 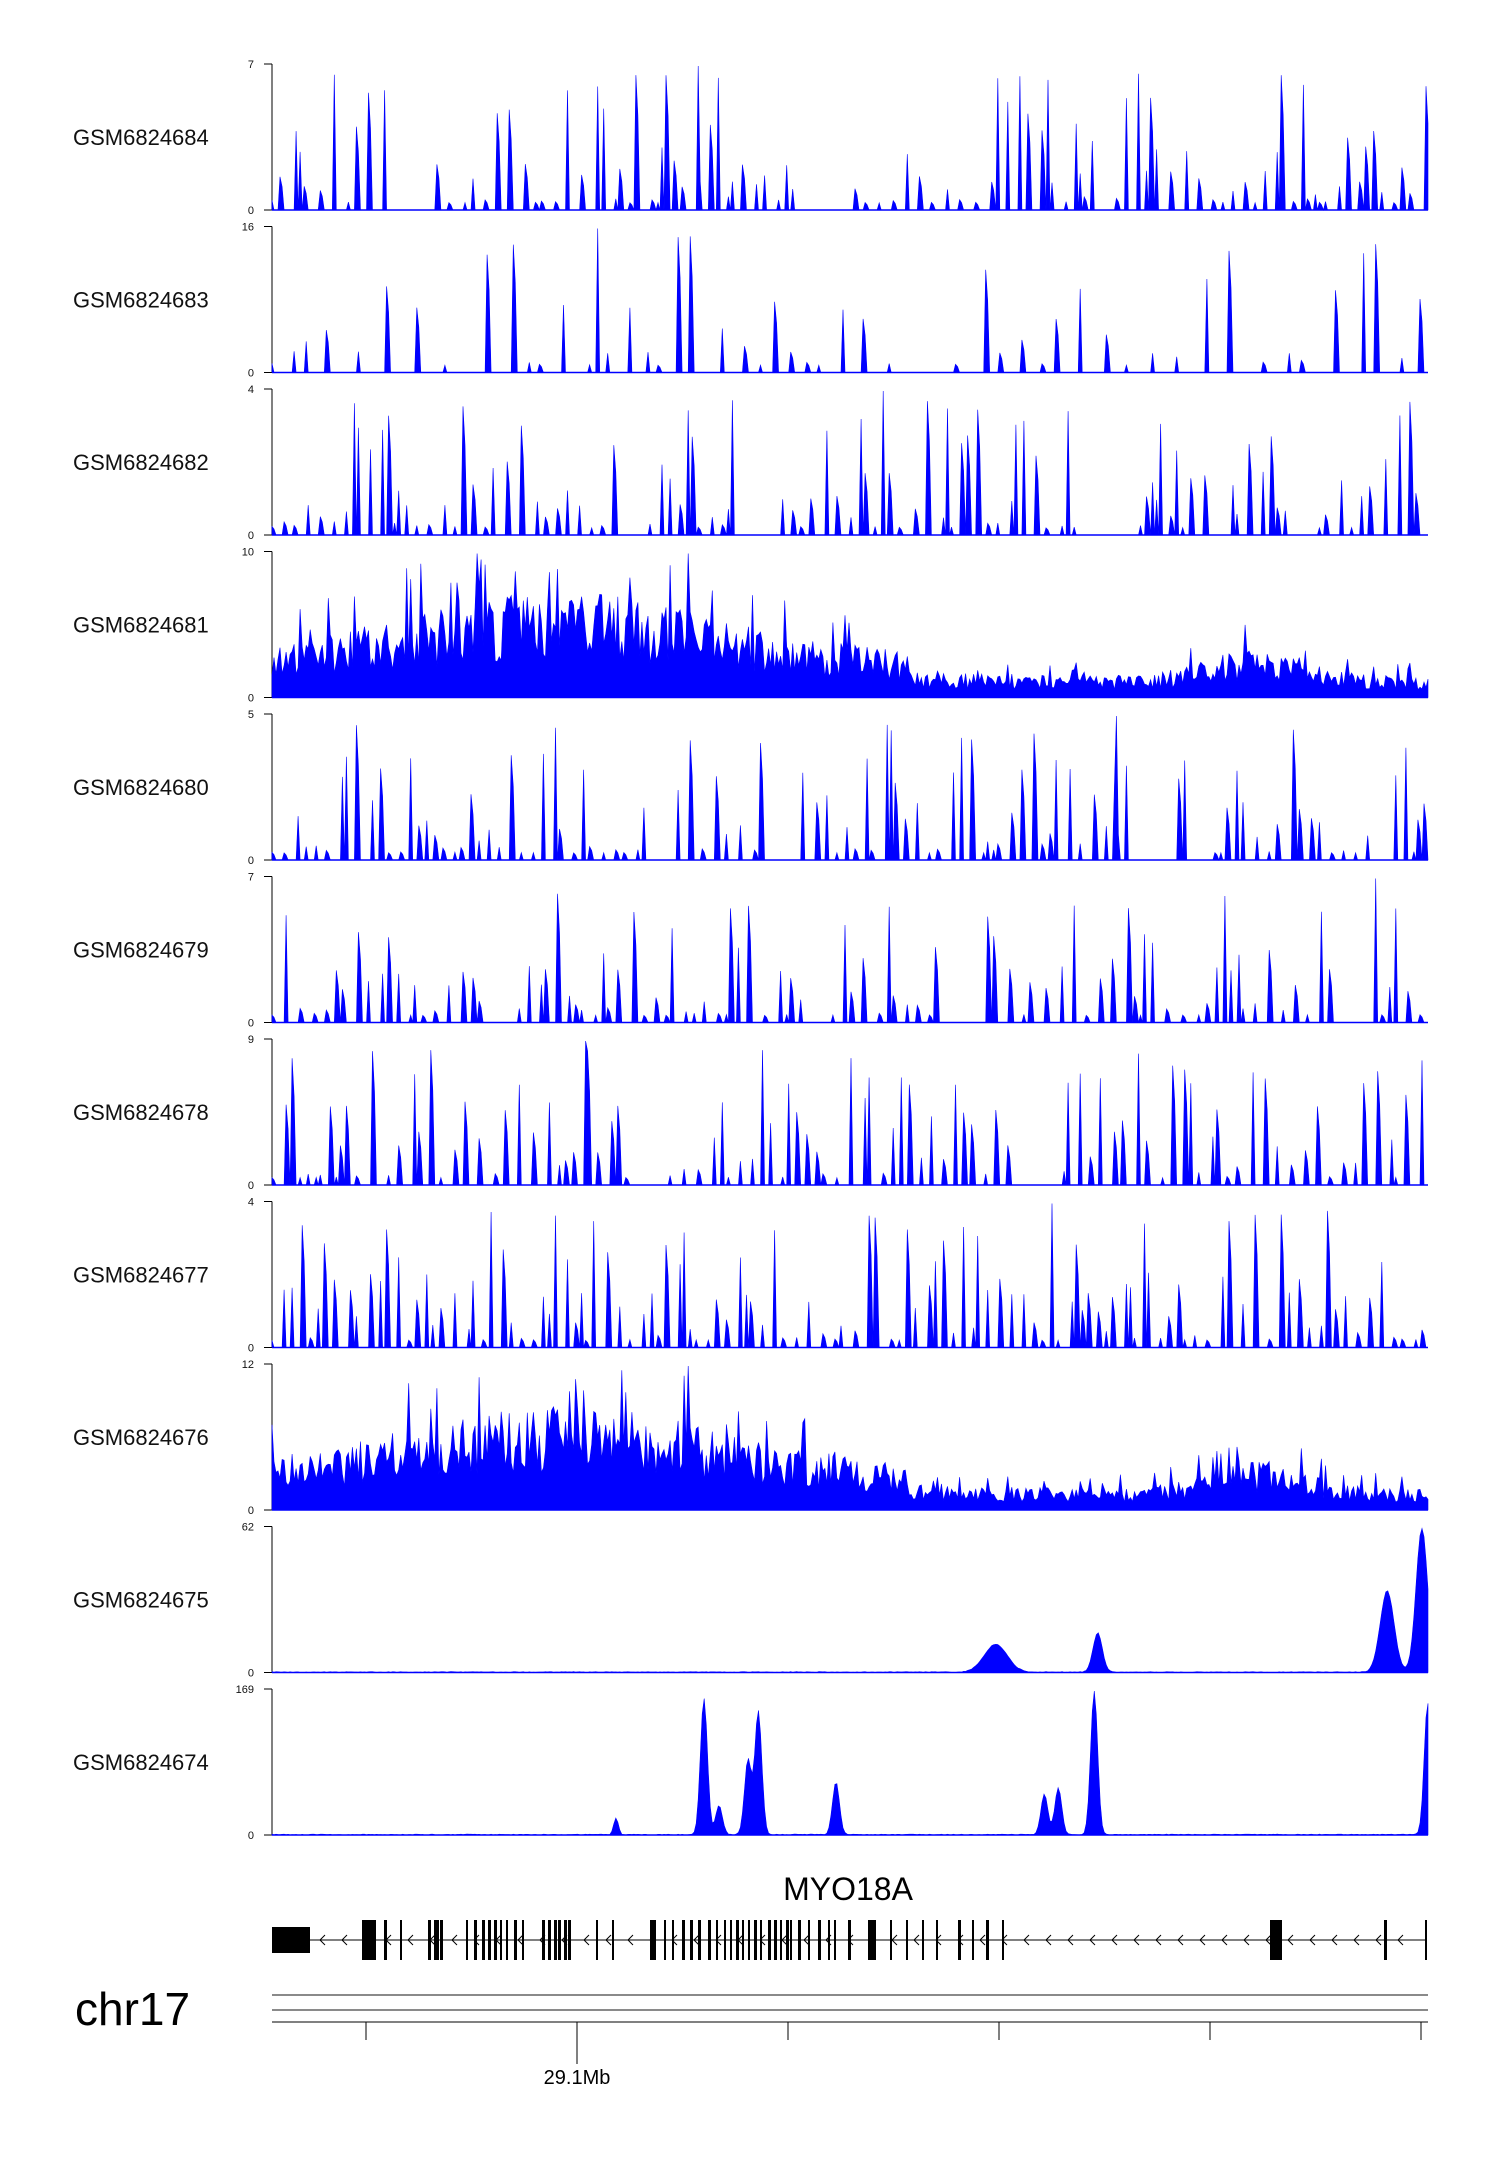 I want to click on track-GSM6824684: GSM6824684 7 0, so click(x=751, y=138).